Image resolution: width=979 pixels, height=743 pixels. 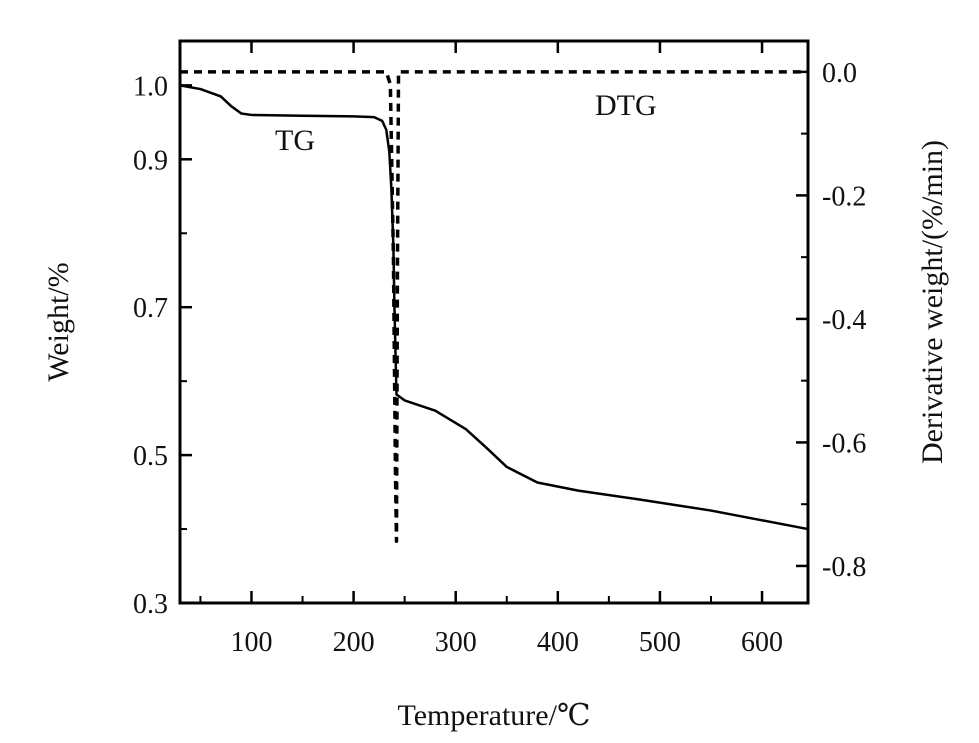 What do you see at coordinates (493, 715) in the screenshot?
I see `x-axis-title: Temperature/℃` at bounding box center [493, 715].